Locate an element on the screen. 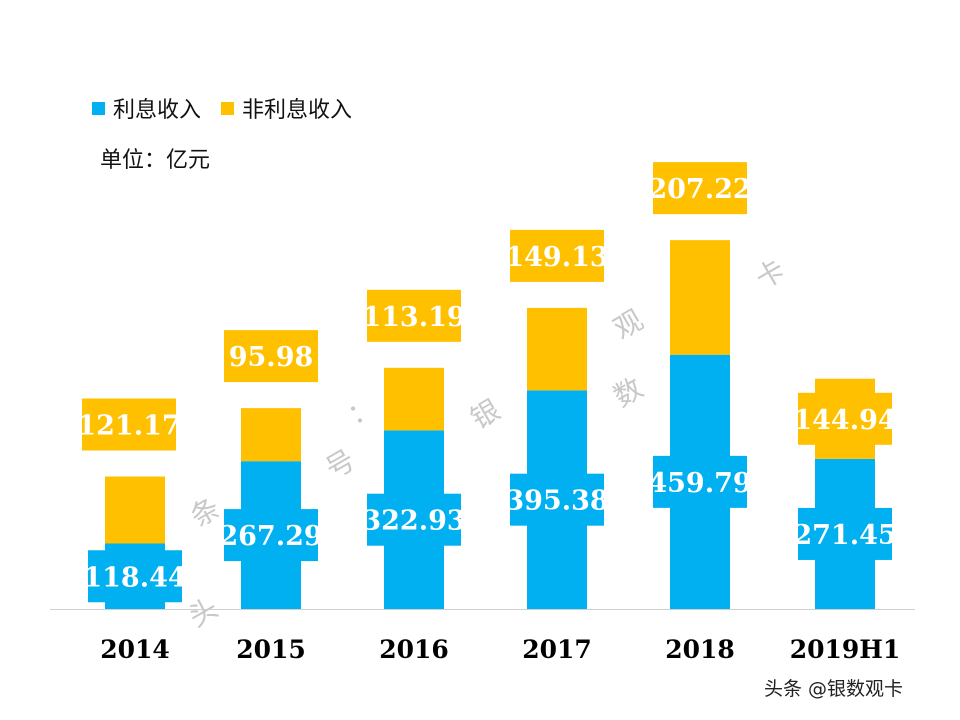 This screenshot has width=960, height=720. bar-noninterest-2016 is located at coordinates (414, 399).